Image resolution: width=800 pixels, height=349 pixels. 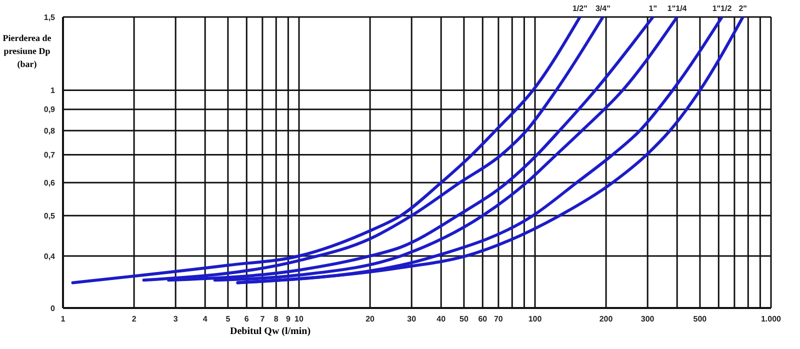 I want to click on y-tick-label: 0, so click(x=53, y=308).